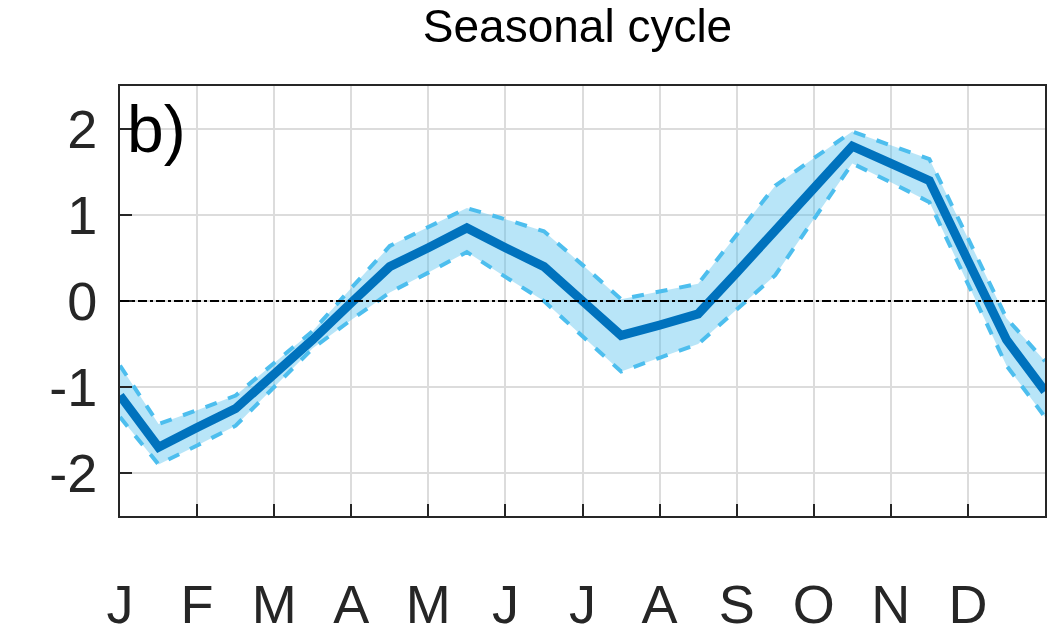 The height and width of the screenshot is (626, 1050). I want to click on x-tick-label: N, so click(891, 599).